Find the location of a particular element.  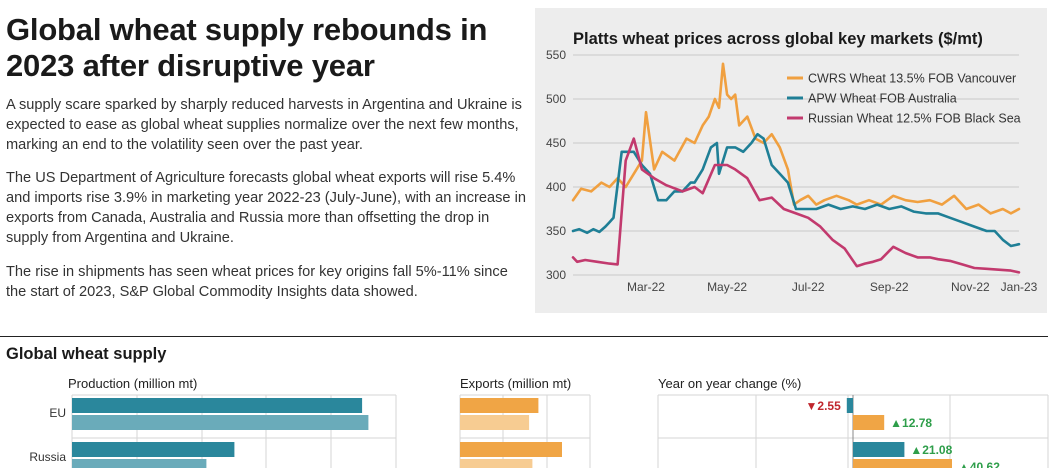

x-tick-label: Sep-22 is located at coordinates (889, 287).